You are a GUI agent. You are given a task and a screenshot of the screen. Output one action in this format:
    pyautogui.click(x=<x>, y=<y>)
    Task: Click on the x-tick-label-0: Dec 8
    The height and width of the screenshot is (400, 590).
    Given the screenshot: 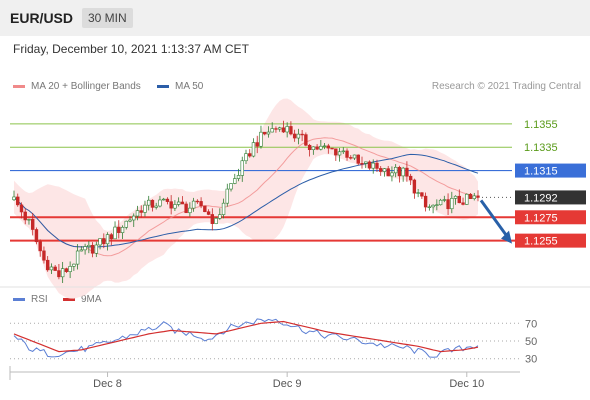 What is the action you would take?
    pyautogui.click(x=107, y=384)
    